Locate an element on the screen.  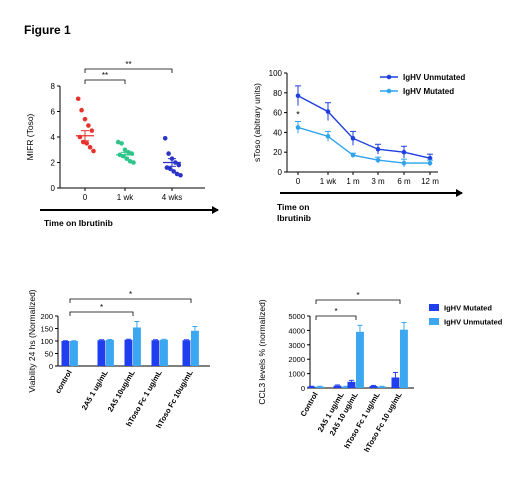
panel-b-y-axis-tick-label: 40 is located at coordinates (277, 132).